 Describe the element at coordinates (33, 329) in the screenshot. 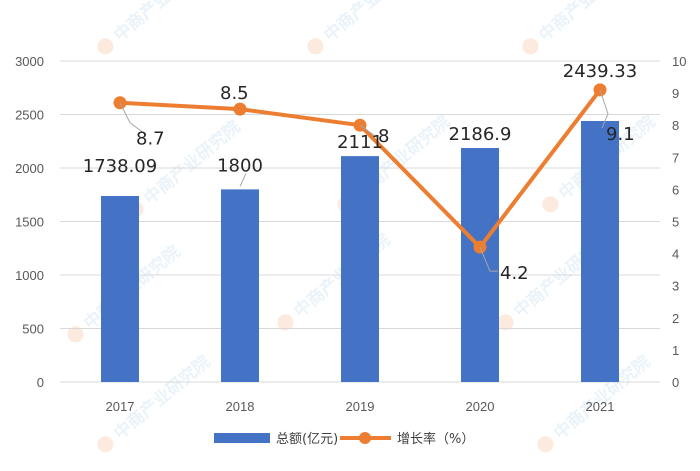

I see `left-tick-label: 500` at that location.